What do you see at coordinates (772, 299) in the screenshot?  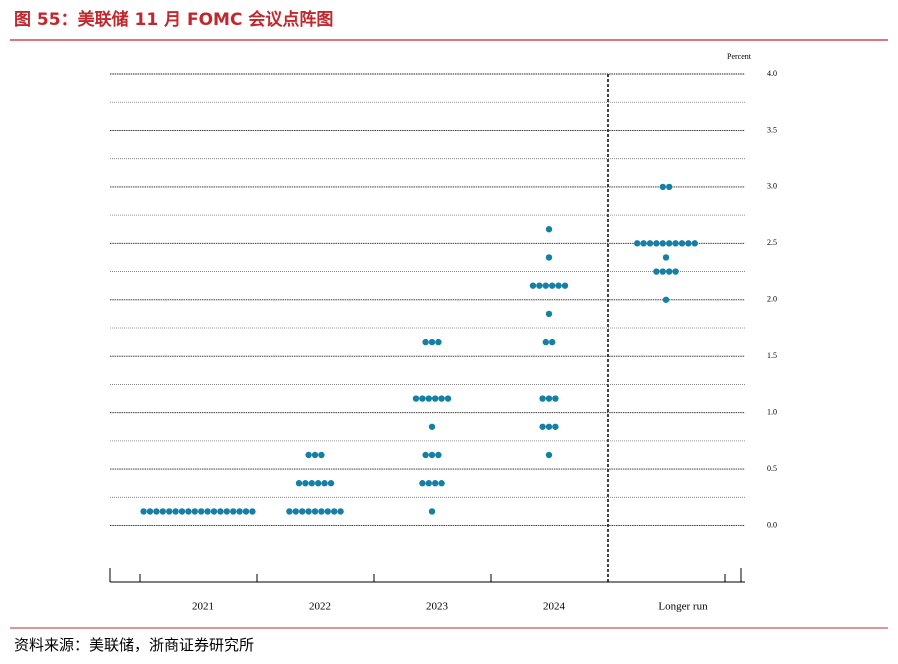 I see `y-tick-label: 2.0` at bounding box center [772, 299].